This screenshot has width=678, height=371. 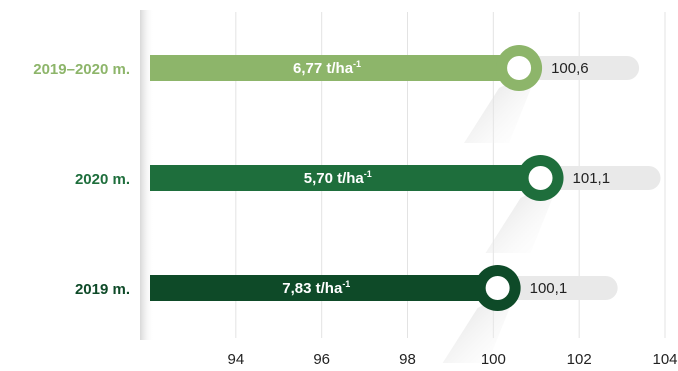 What do you see at coordinates (235, 359) in the screenshot?
I see `x-tick-label: 94` at bounding box center [235, 359].